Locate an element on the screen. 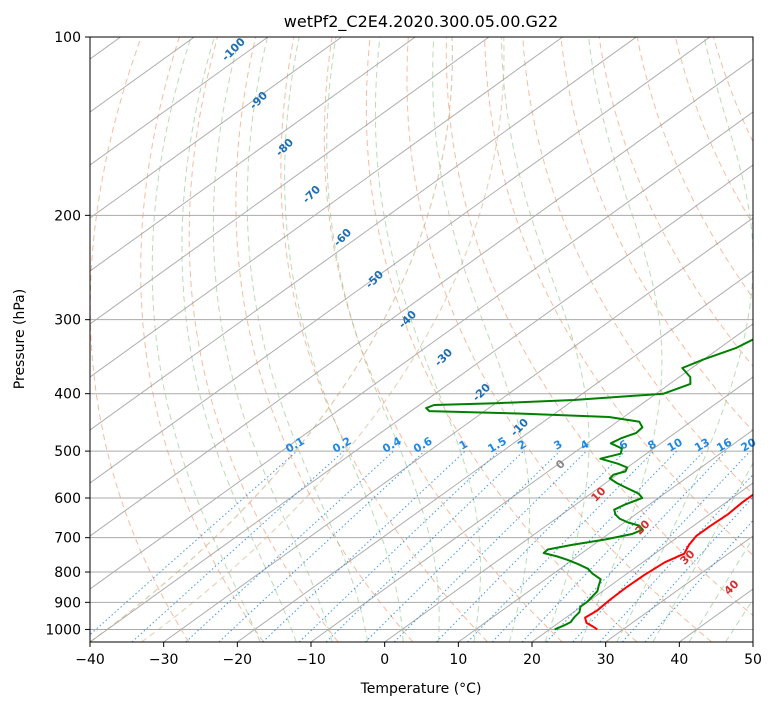 Image resolution: width=775 pixels, height=708 pixels. y-tick-label: 300 is located at coordinates (67, 321).